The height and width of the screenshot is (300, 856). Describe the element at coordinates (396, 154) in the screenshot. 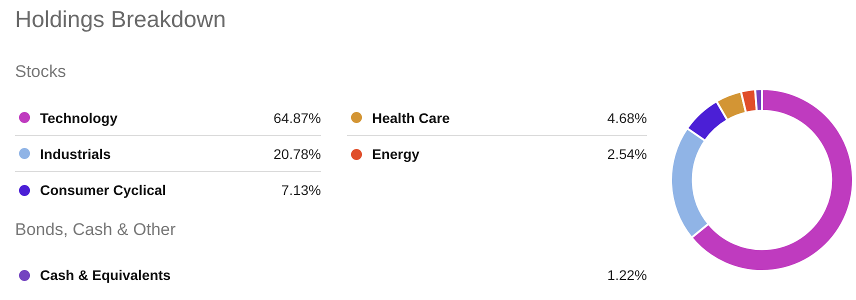

I see `legend-label: Energy` at that location.